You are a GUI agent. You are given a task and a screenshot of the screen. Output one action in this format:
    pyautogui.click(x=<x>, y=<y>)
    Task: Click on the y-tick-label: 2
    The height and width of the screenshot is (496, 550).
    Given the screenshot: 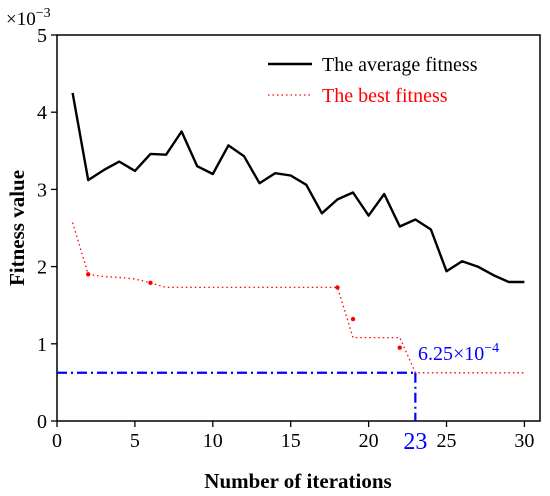 What is the action you would take?
    pyautogui.click(x=42, y=268)
    